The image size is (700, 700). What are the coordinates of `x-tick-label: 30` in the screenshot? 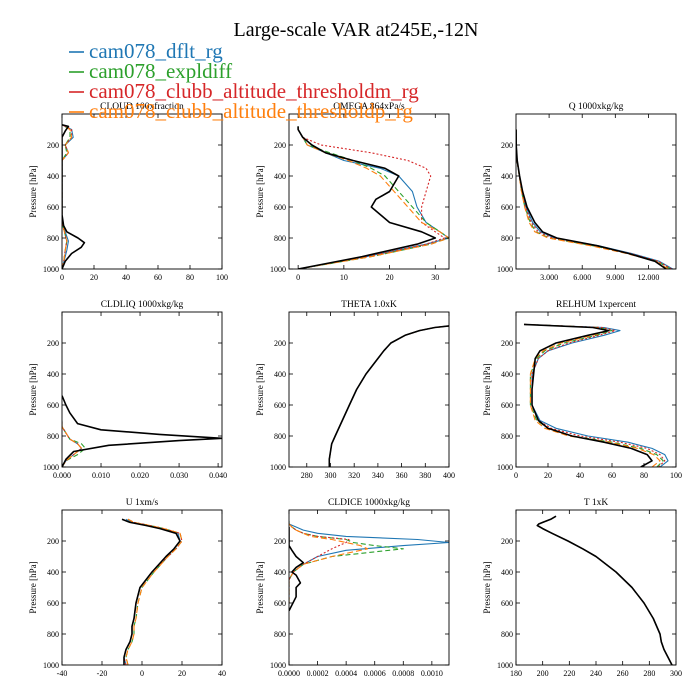 It's located at (435, 277).